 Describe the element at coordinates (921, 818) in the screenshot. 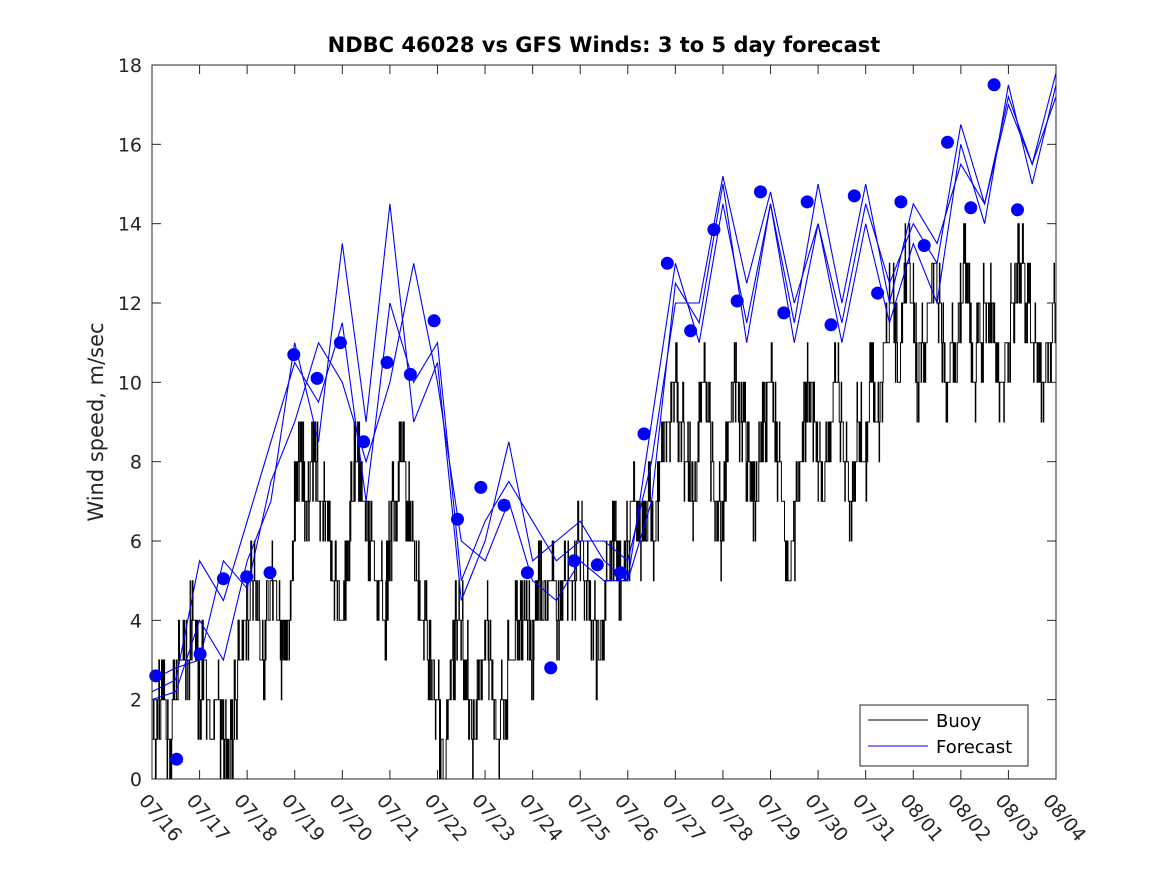

I see `x-tick-label: 08/01` at that location.